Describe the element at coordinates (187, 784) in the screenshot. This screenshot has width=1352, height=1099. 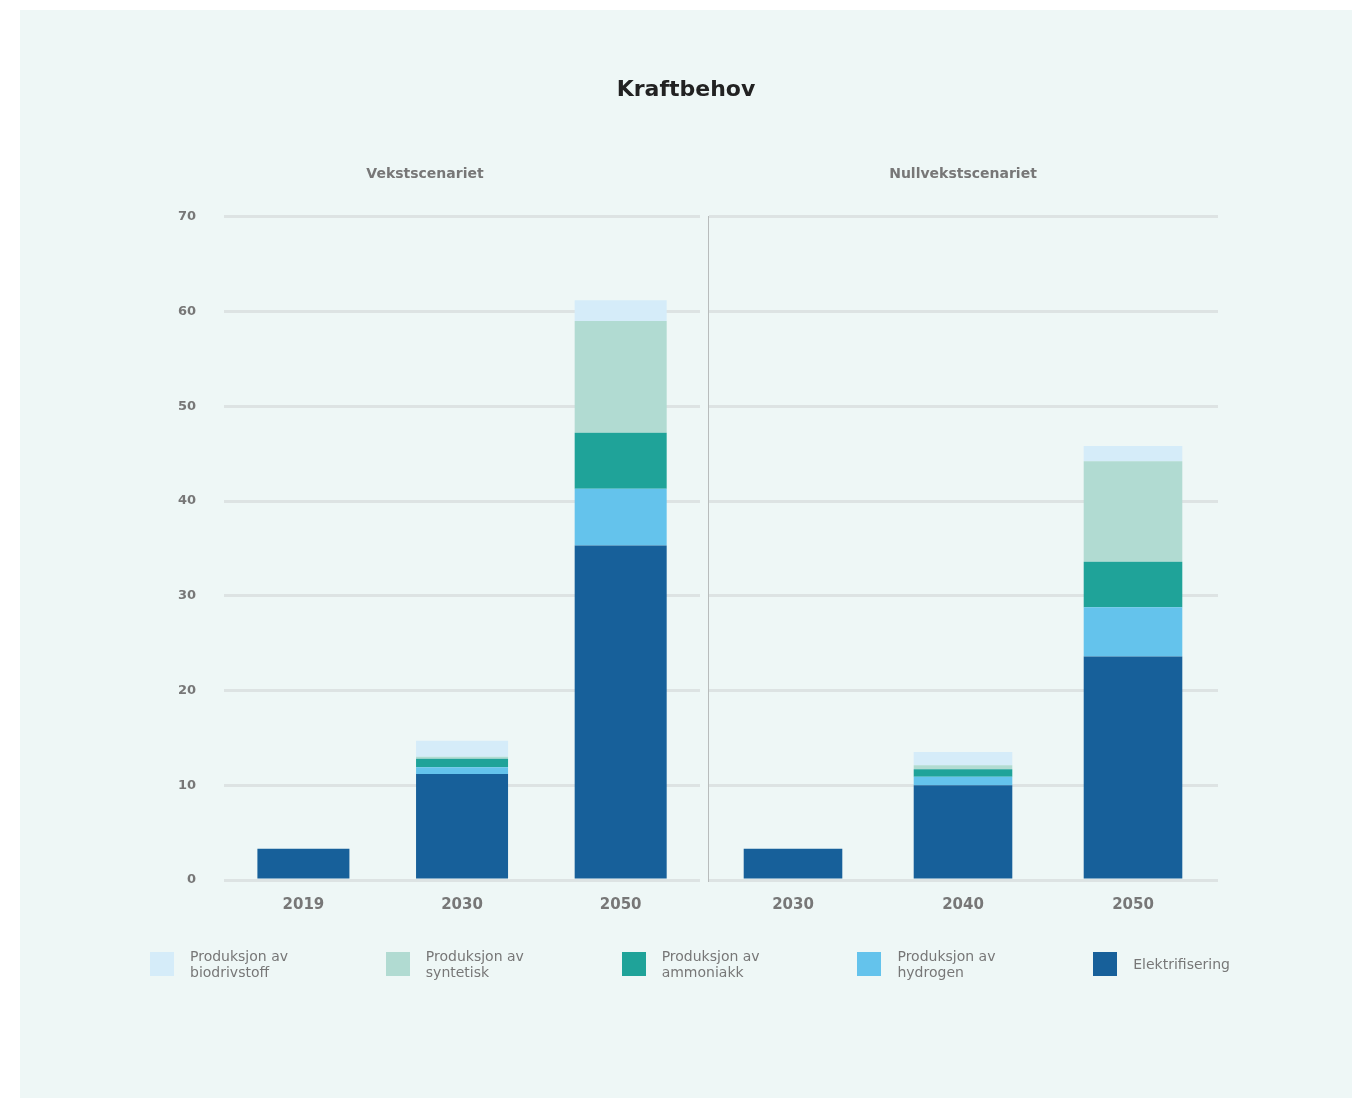
I see `y-tick-label: 10` at that location.